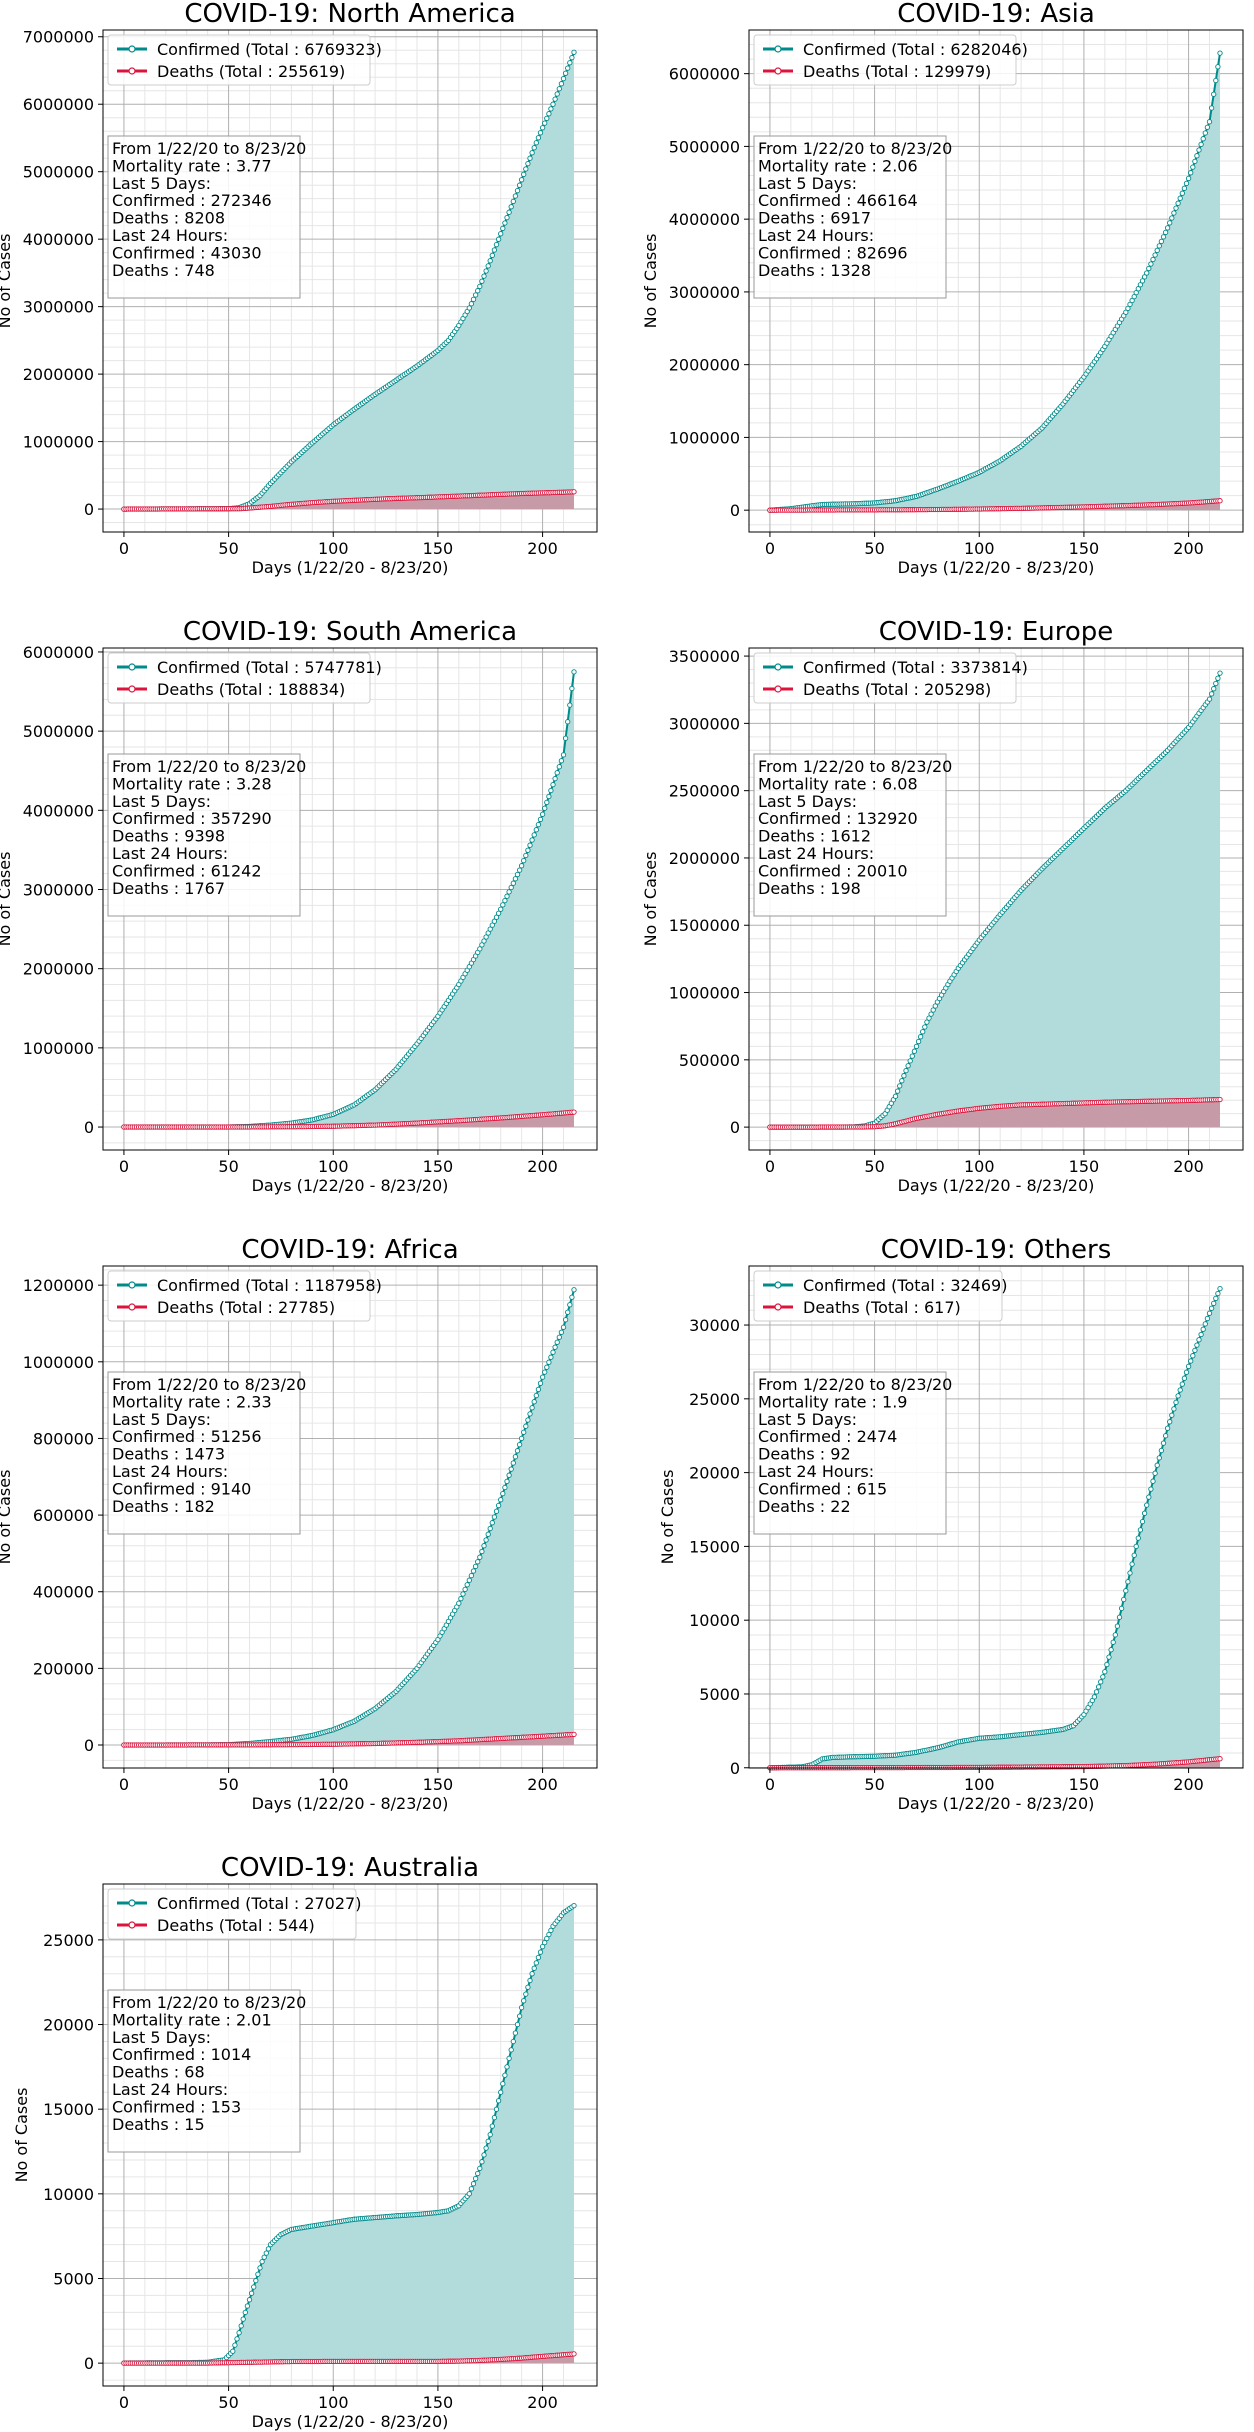 The width and height of the screenshot is (1254, 2432). Describe the element at coordinates (209, 2002) in the screenshot. I see `stats-line: From 1/22/20 to 8/23/20` at that location.